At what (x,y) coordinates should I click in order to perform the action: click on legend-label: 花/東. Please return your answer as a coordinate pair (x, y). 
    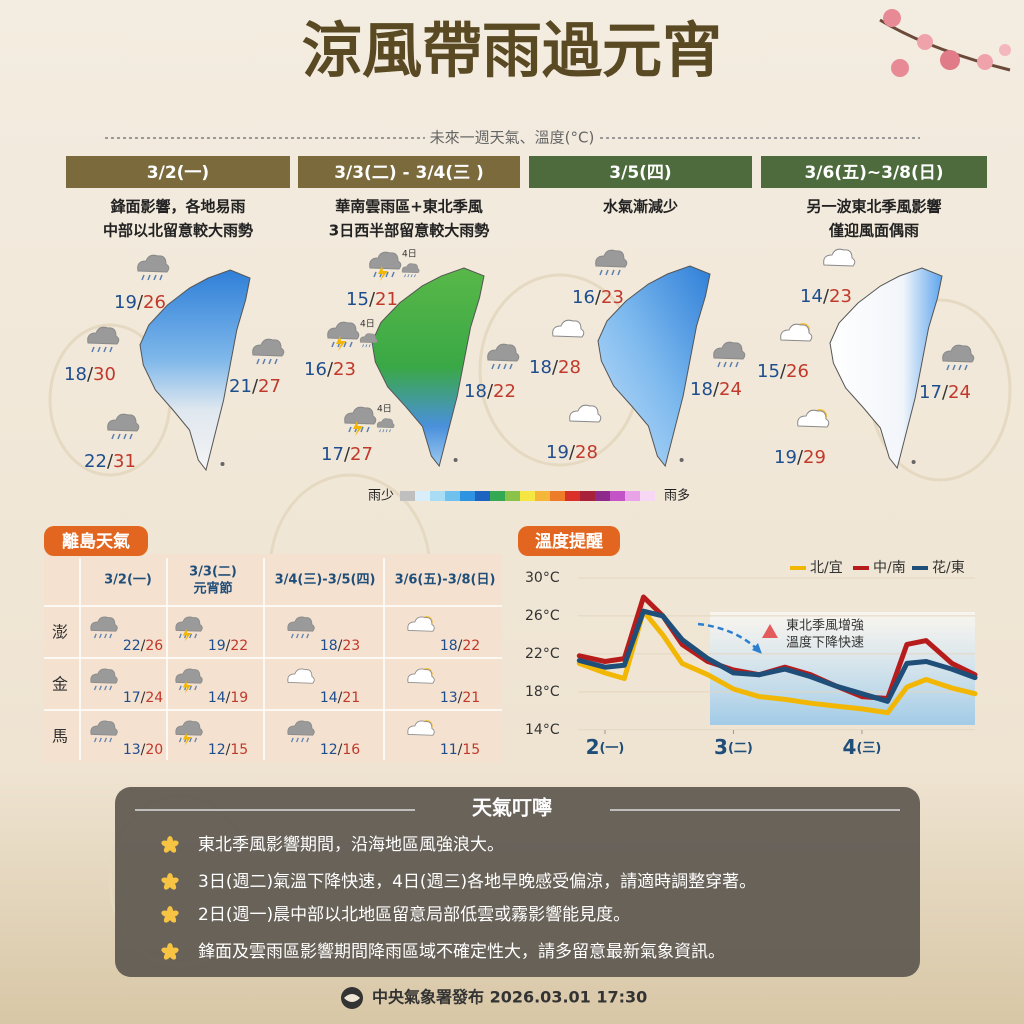
    Looking at the image, I should click on (948, 568).